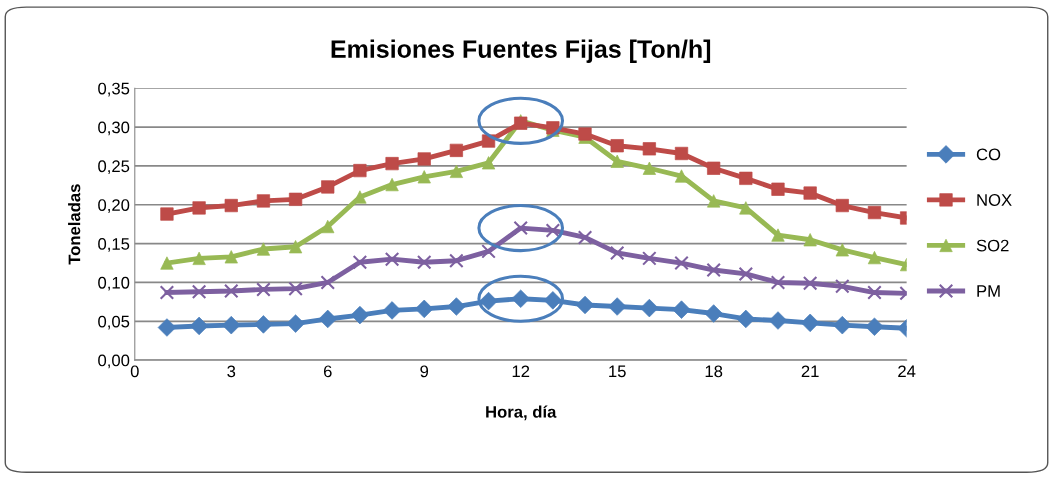 The width and height of the screenshot is (1053, 477). Describe the element at coordinates (521, 371) in the screenshot. I see `x-tick-label: 12` at that location.